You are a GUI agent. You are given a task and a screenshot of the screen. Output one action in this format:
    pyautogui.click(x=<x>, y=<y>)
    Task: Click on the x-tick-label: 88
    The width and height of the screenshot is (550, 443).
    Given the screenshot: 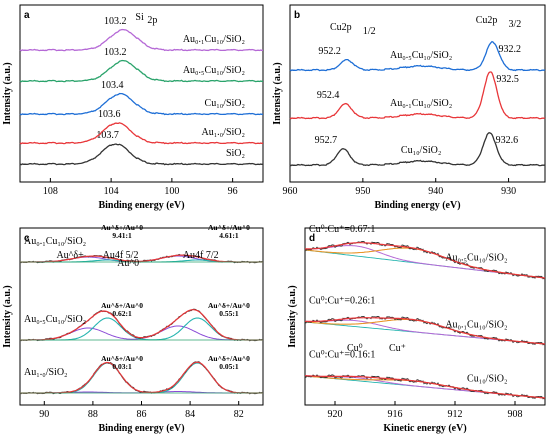 What is the action you would take?
    pyautogui.click(x=93, y=414)
    